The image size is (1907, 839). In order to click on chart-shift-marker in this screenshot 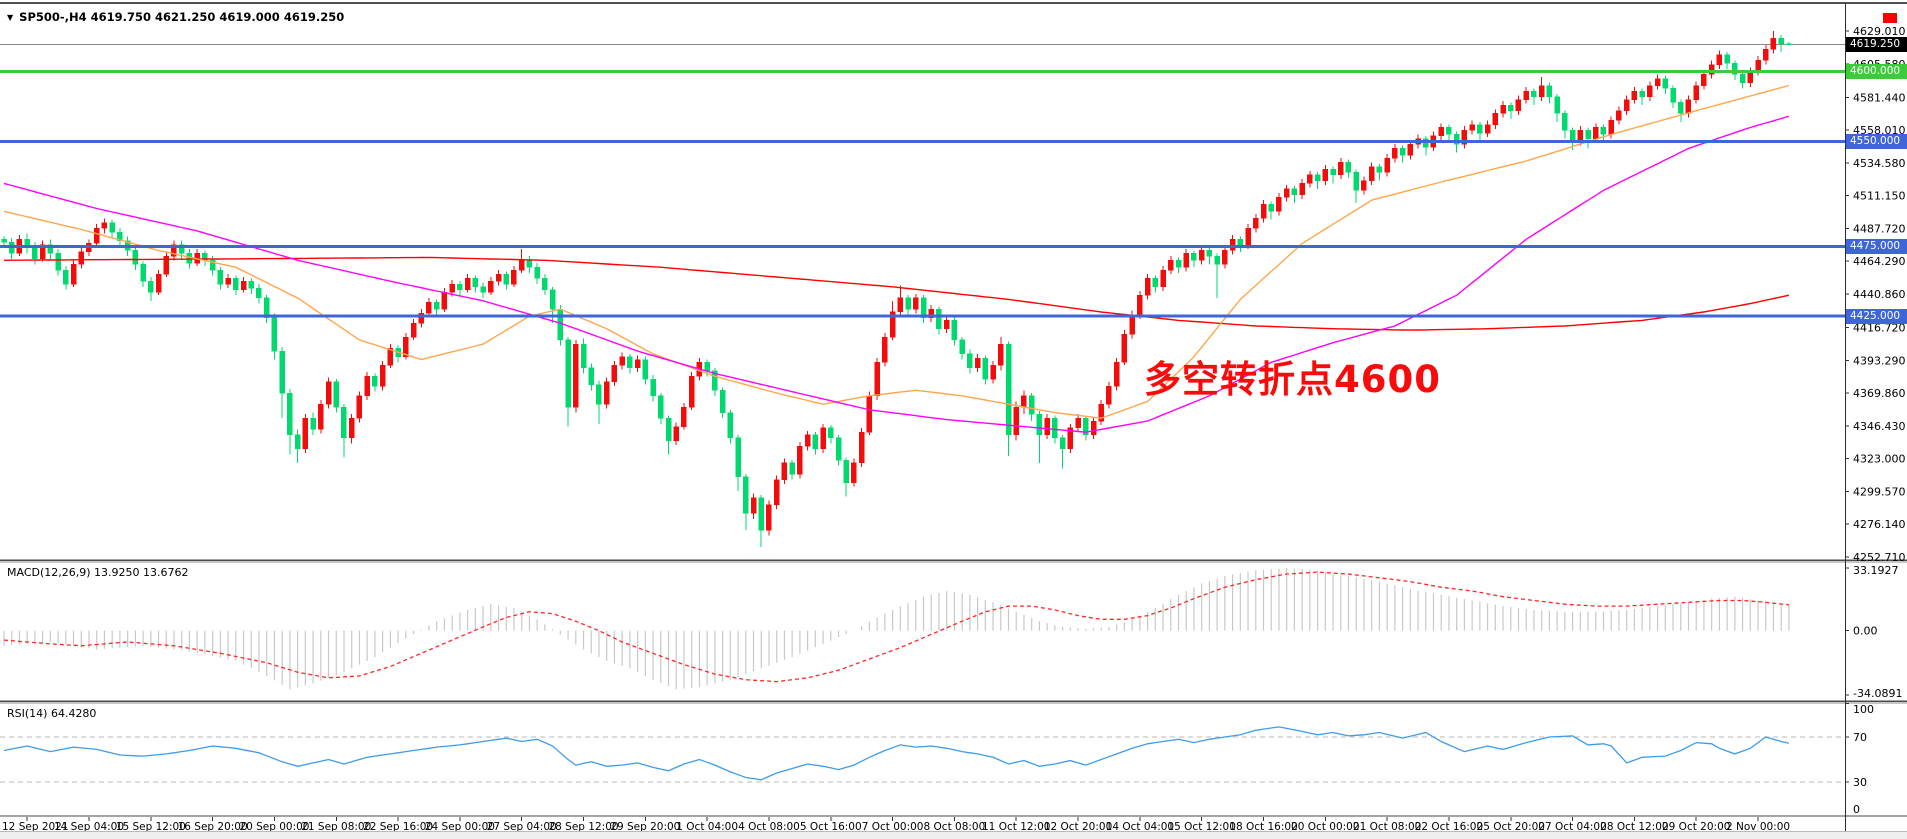, I will do `click(1890, 18)`.